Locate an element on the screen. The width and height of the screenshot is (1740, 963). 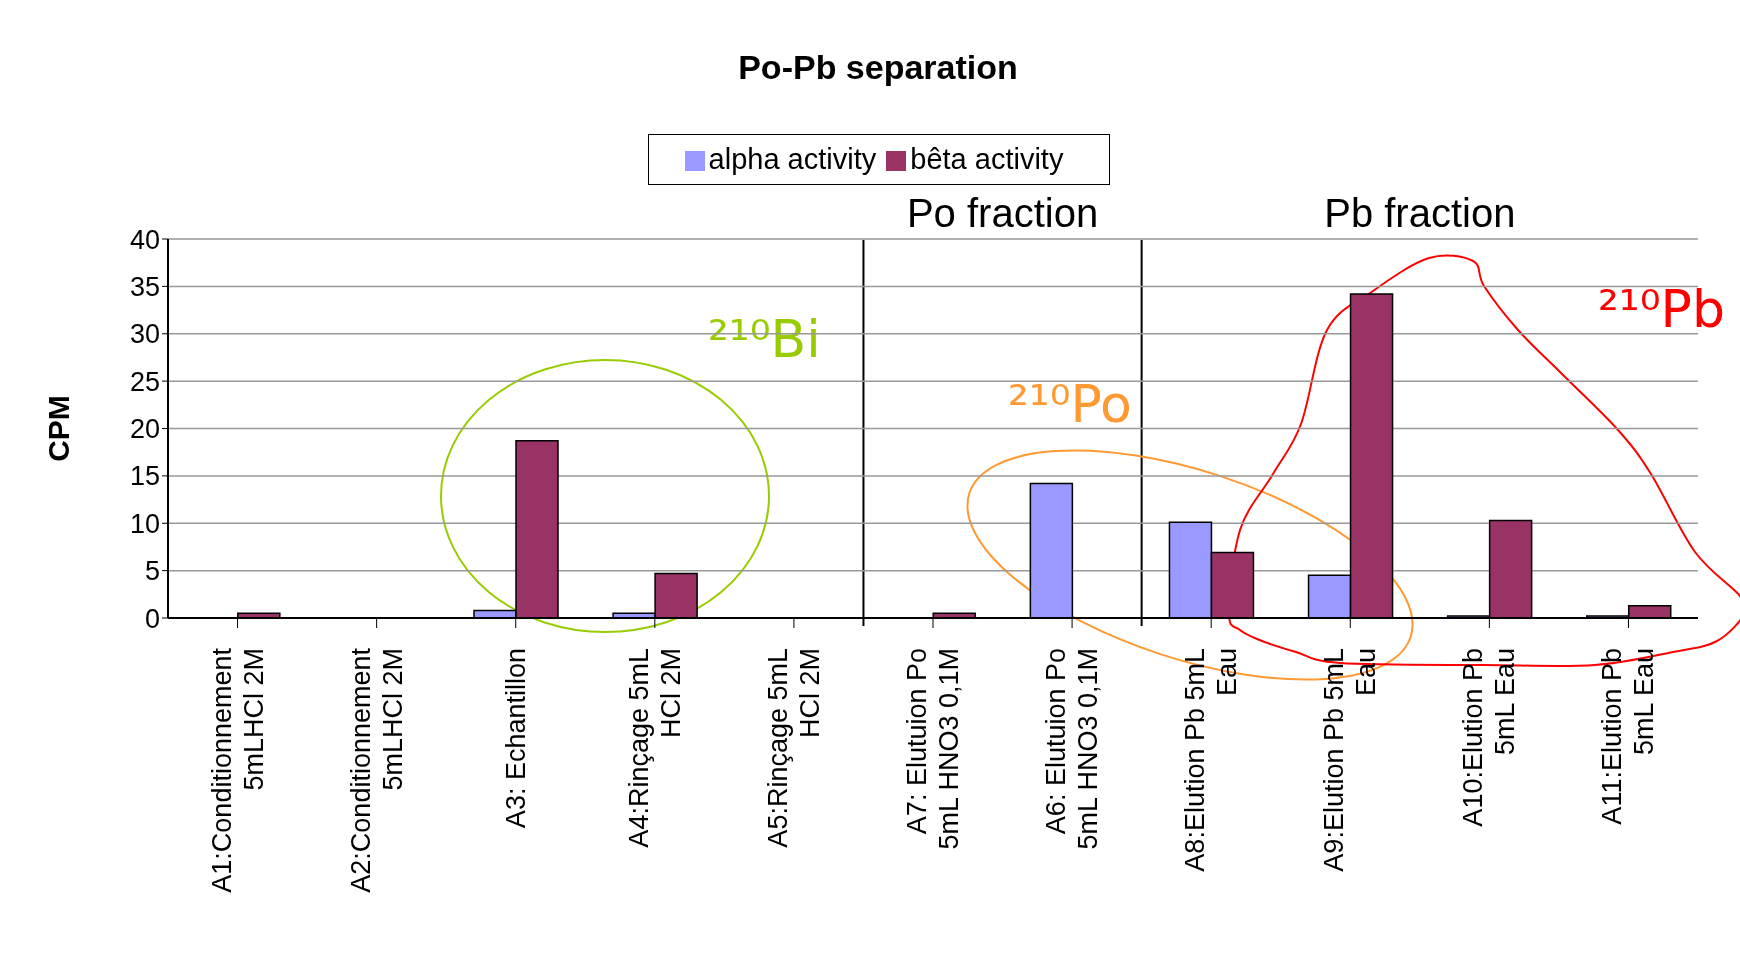
legend-label: alpha activity is located at coordinates (792, 159).